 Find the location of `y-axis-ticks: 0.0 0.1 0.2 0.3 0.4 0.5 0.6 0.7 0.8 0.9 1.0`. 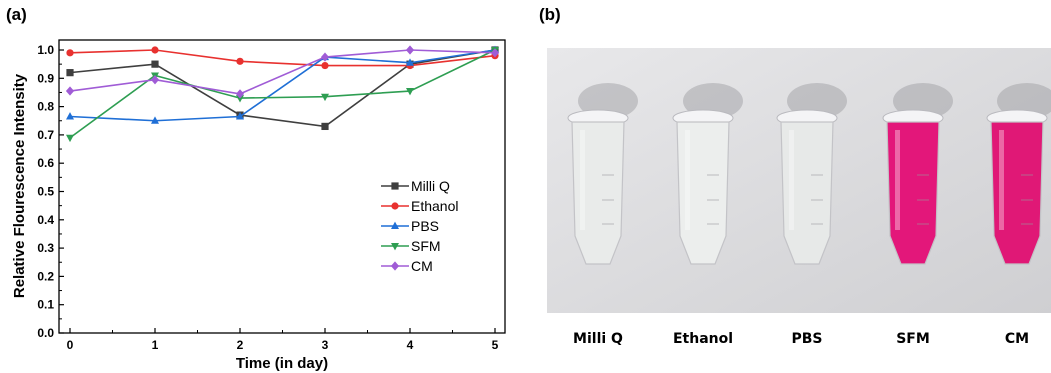

y-axis-ticks: 0.0 0.1 0.2 0.3 0.4 0.5 0.6 0.7 0.8 0.9 1.0 is located at coordinates (50, 191).